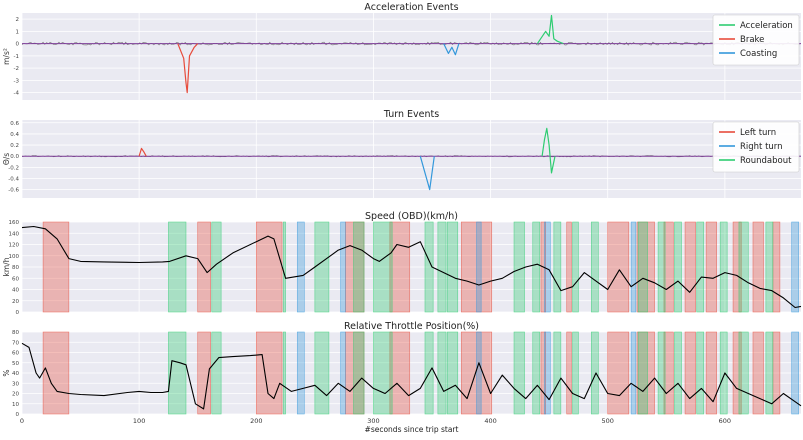  What do you see at coordinates (761, 147) in the screenshot?
I see `legend-entry: Right turn` at bounding box center [761, 147].